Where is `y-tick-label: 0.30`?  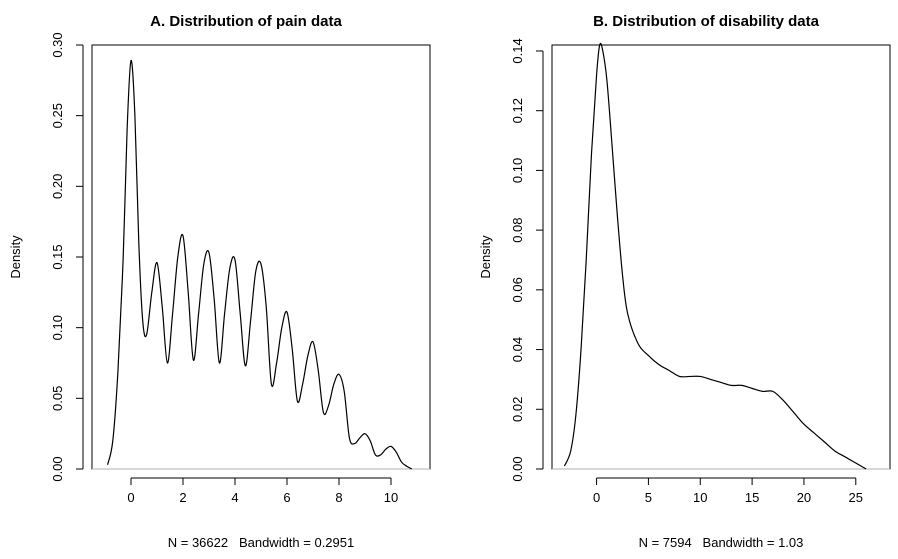 y-tick-label: 0.30 is located at coordinates (57, 44).